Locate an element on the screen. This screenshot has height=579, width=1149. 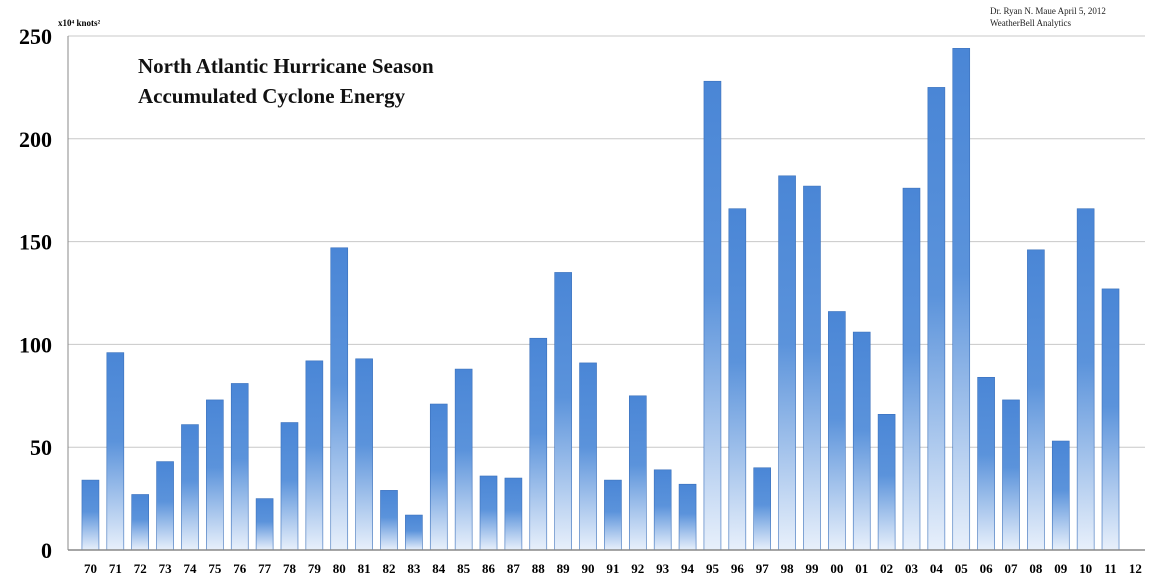
x-tick-label-99: 99 is located at coordinates (812, 568).